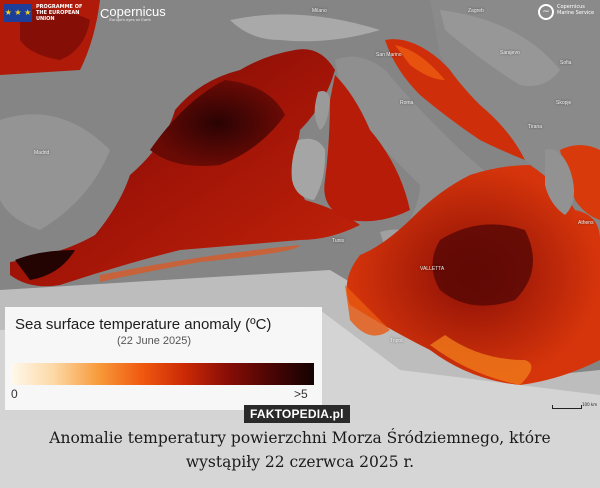  I want to click on place-label-sofia: Sofia, so click(566, 63).